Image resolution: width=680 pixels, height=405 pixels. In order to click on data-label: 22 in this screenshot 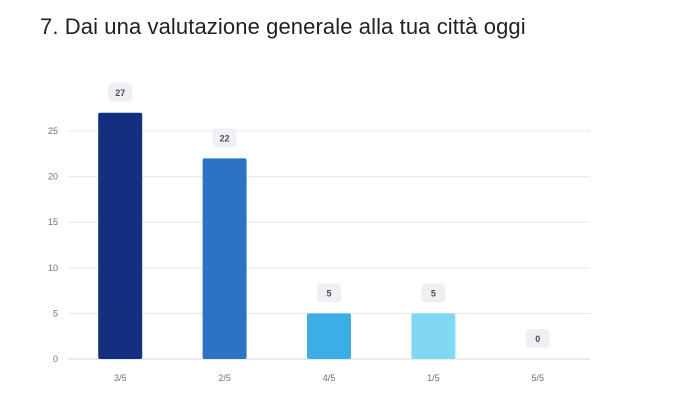, I will do `click(225, 138)`.